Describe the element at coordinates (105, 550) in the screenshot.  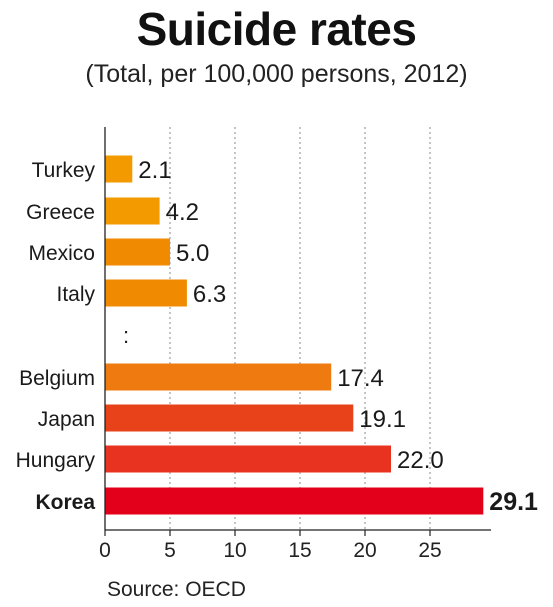
I see `x-tick-label: 0` at that location.